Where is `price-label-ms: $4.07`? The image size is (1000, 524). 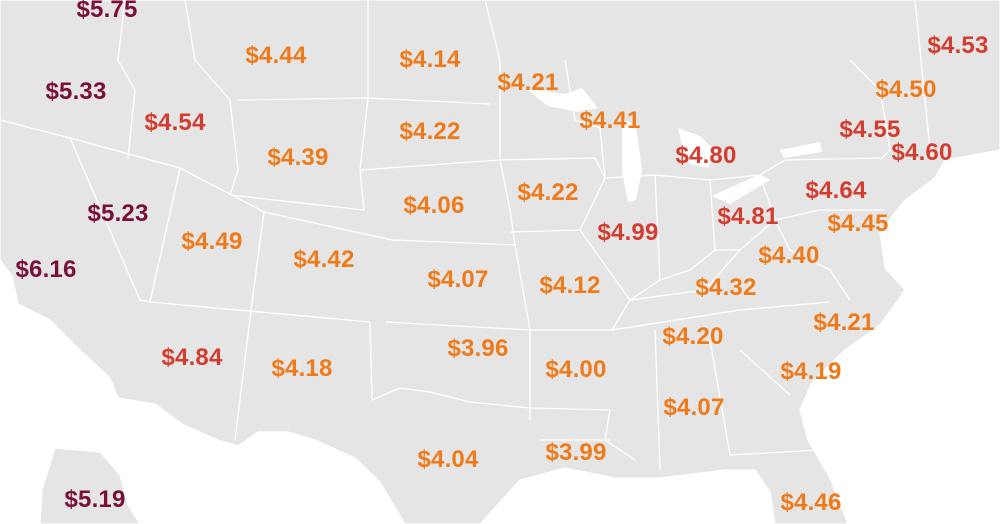 price-label-ms: $4.07 is located at coordinates (694, 407).